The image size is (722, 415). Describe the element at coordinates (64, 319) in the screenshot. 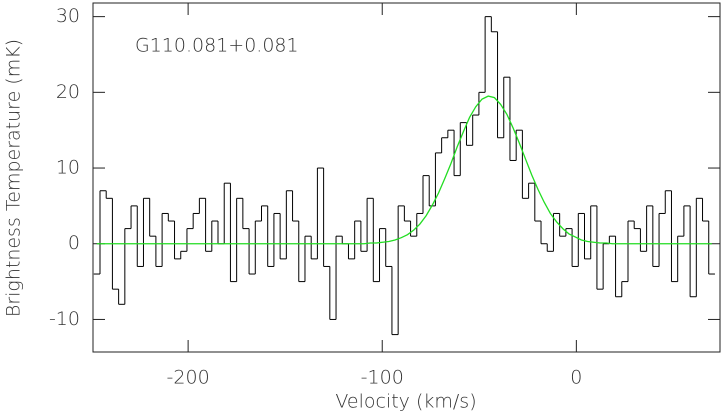

I see `y-tick-label: -10` at that location.